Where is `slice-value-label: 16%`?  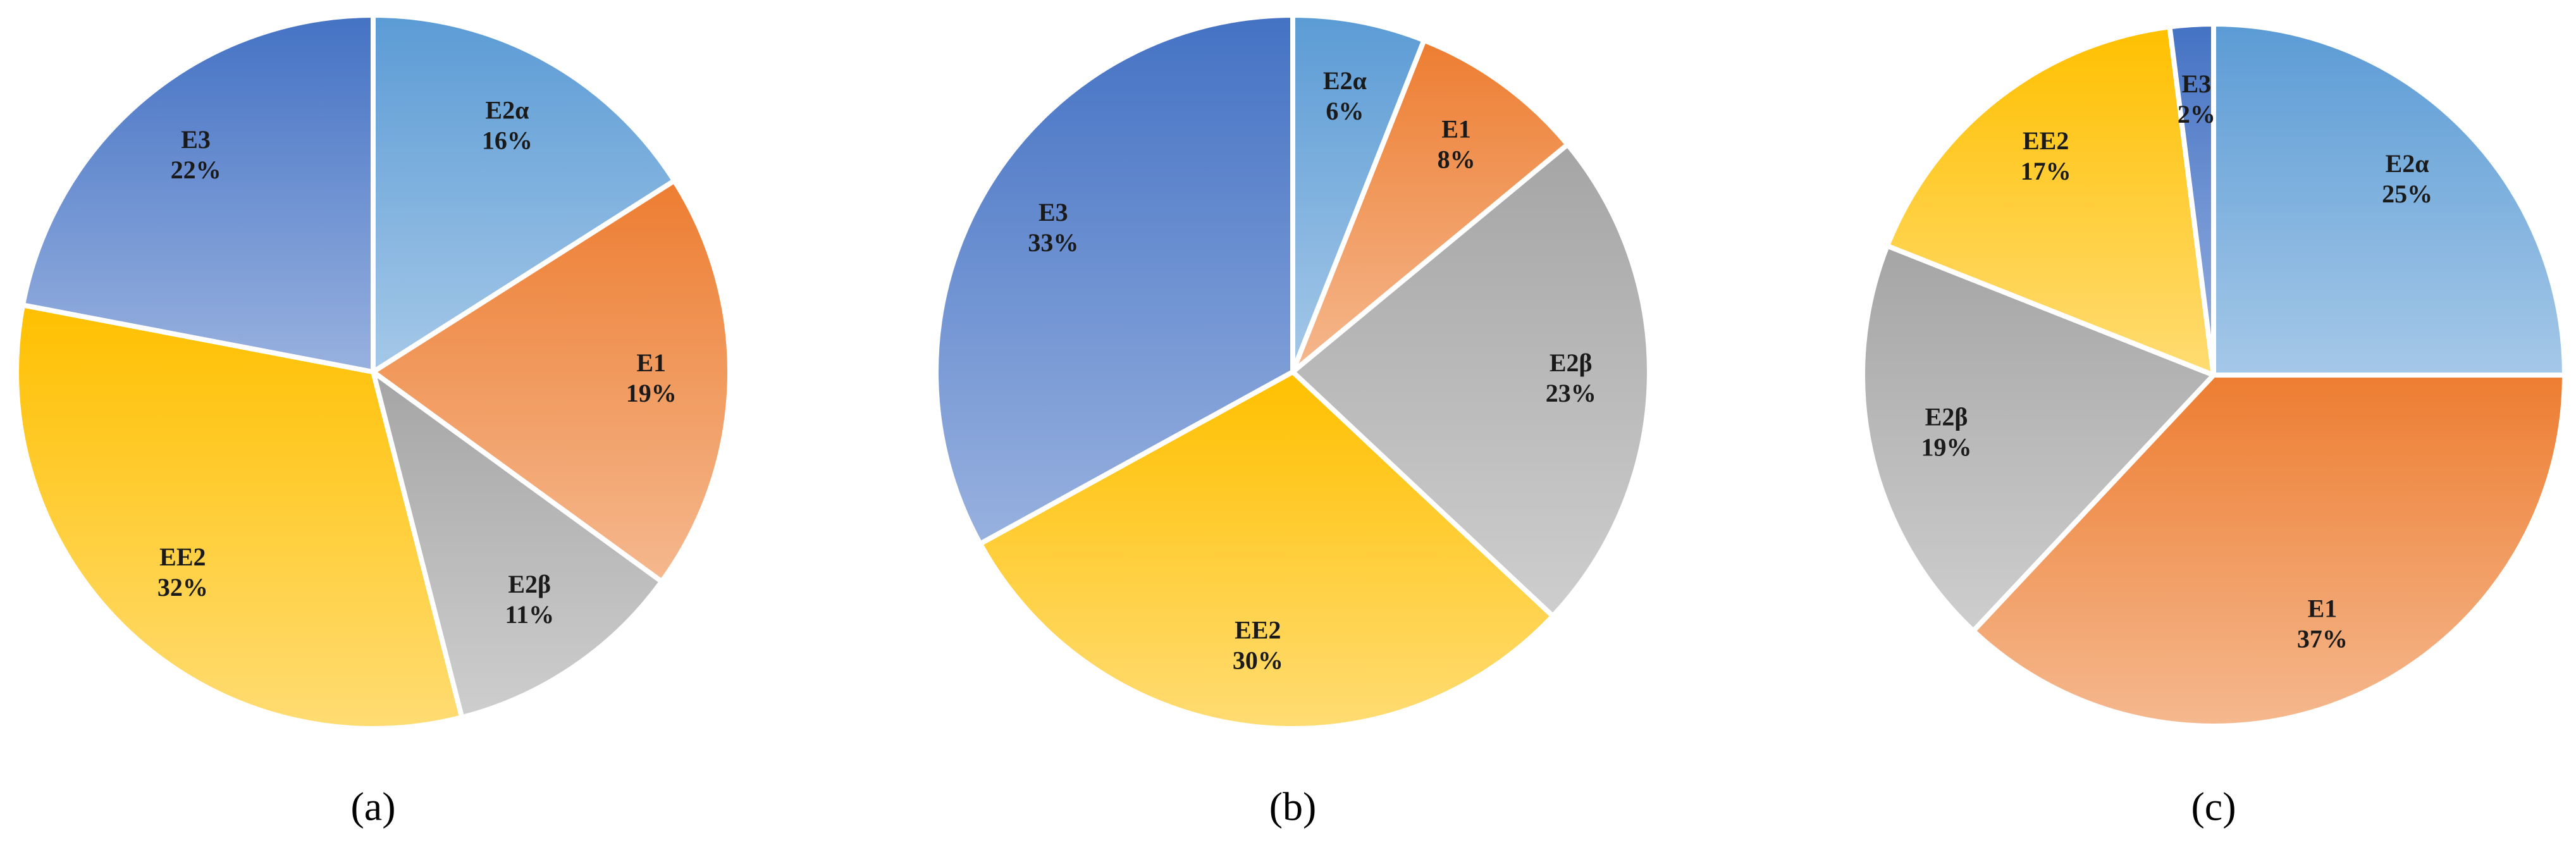
slice-value-label: 16% is located at coordinates (507, 140).